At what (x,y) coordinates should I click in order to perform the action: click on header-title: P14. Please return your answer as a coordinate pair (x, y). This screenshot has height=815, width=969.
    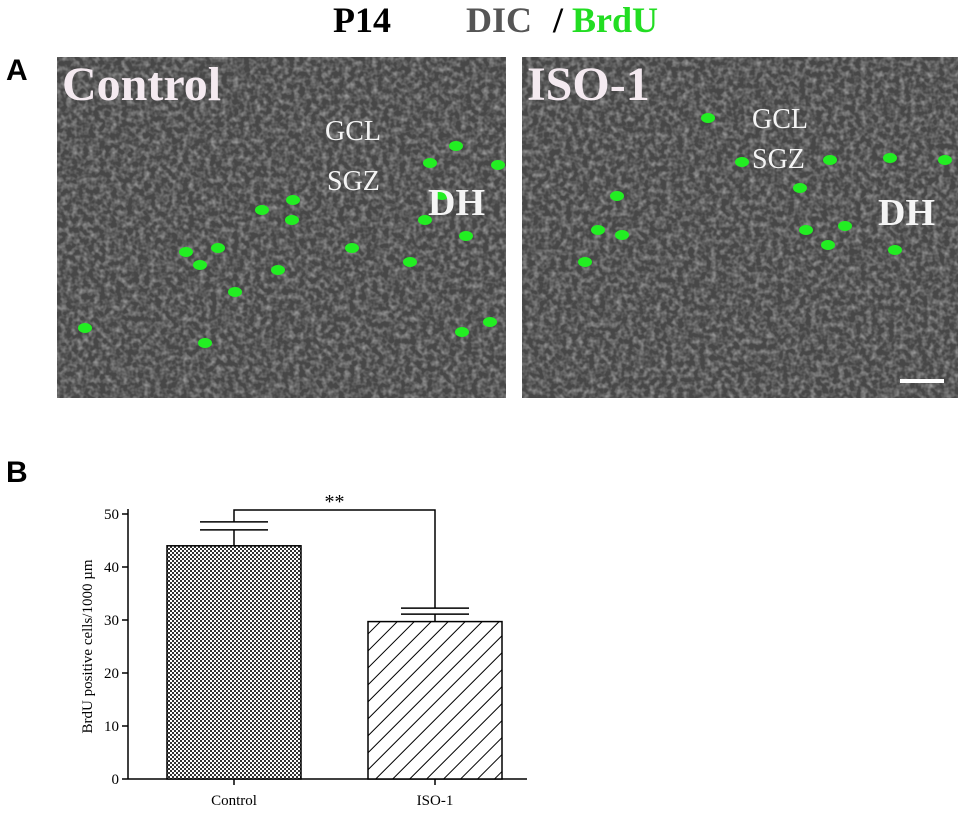
    Looking at the image, I should click on (362, 20).